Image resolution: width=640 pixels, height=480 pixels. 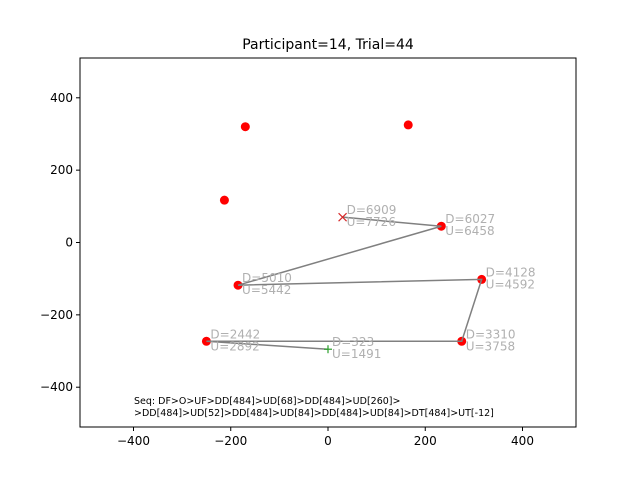 I want to click on annotation-u-label: U=3758, so click(x=490, y=346).